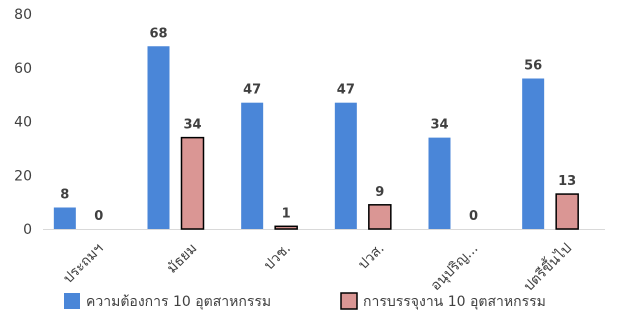 The width and height of the screenshot is (620, 324). I want to click on data-label-series-2-2: 34, so click(192, 125).